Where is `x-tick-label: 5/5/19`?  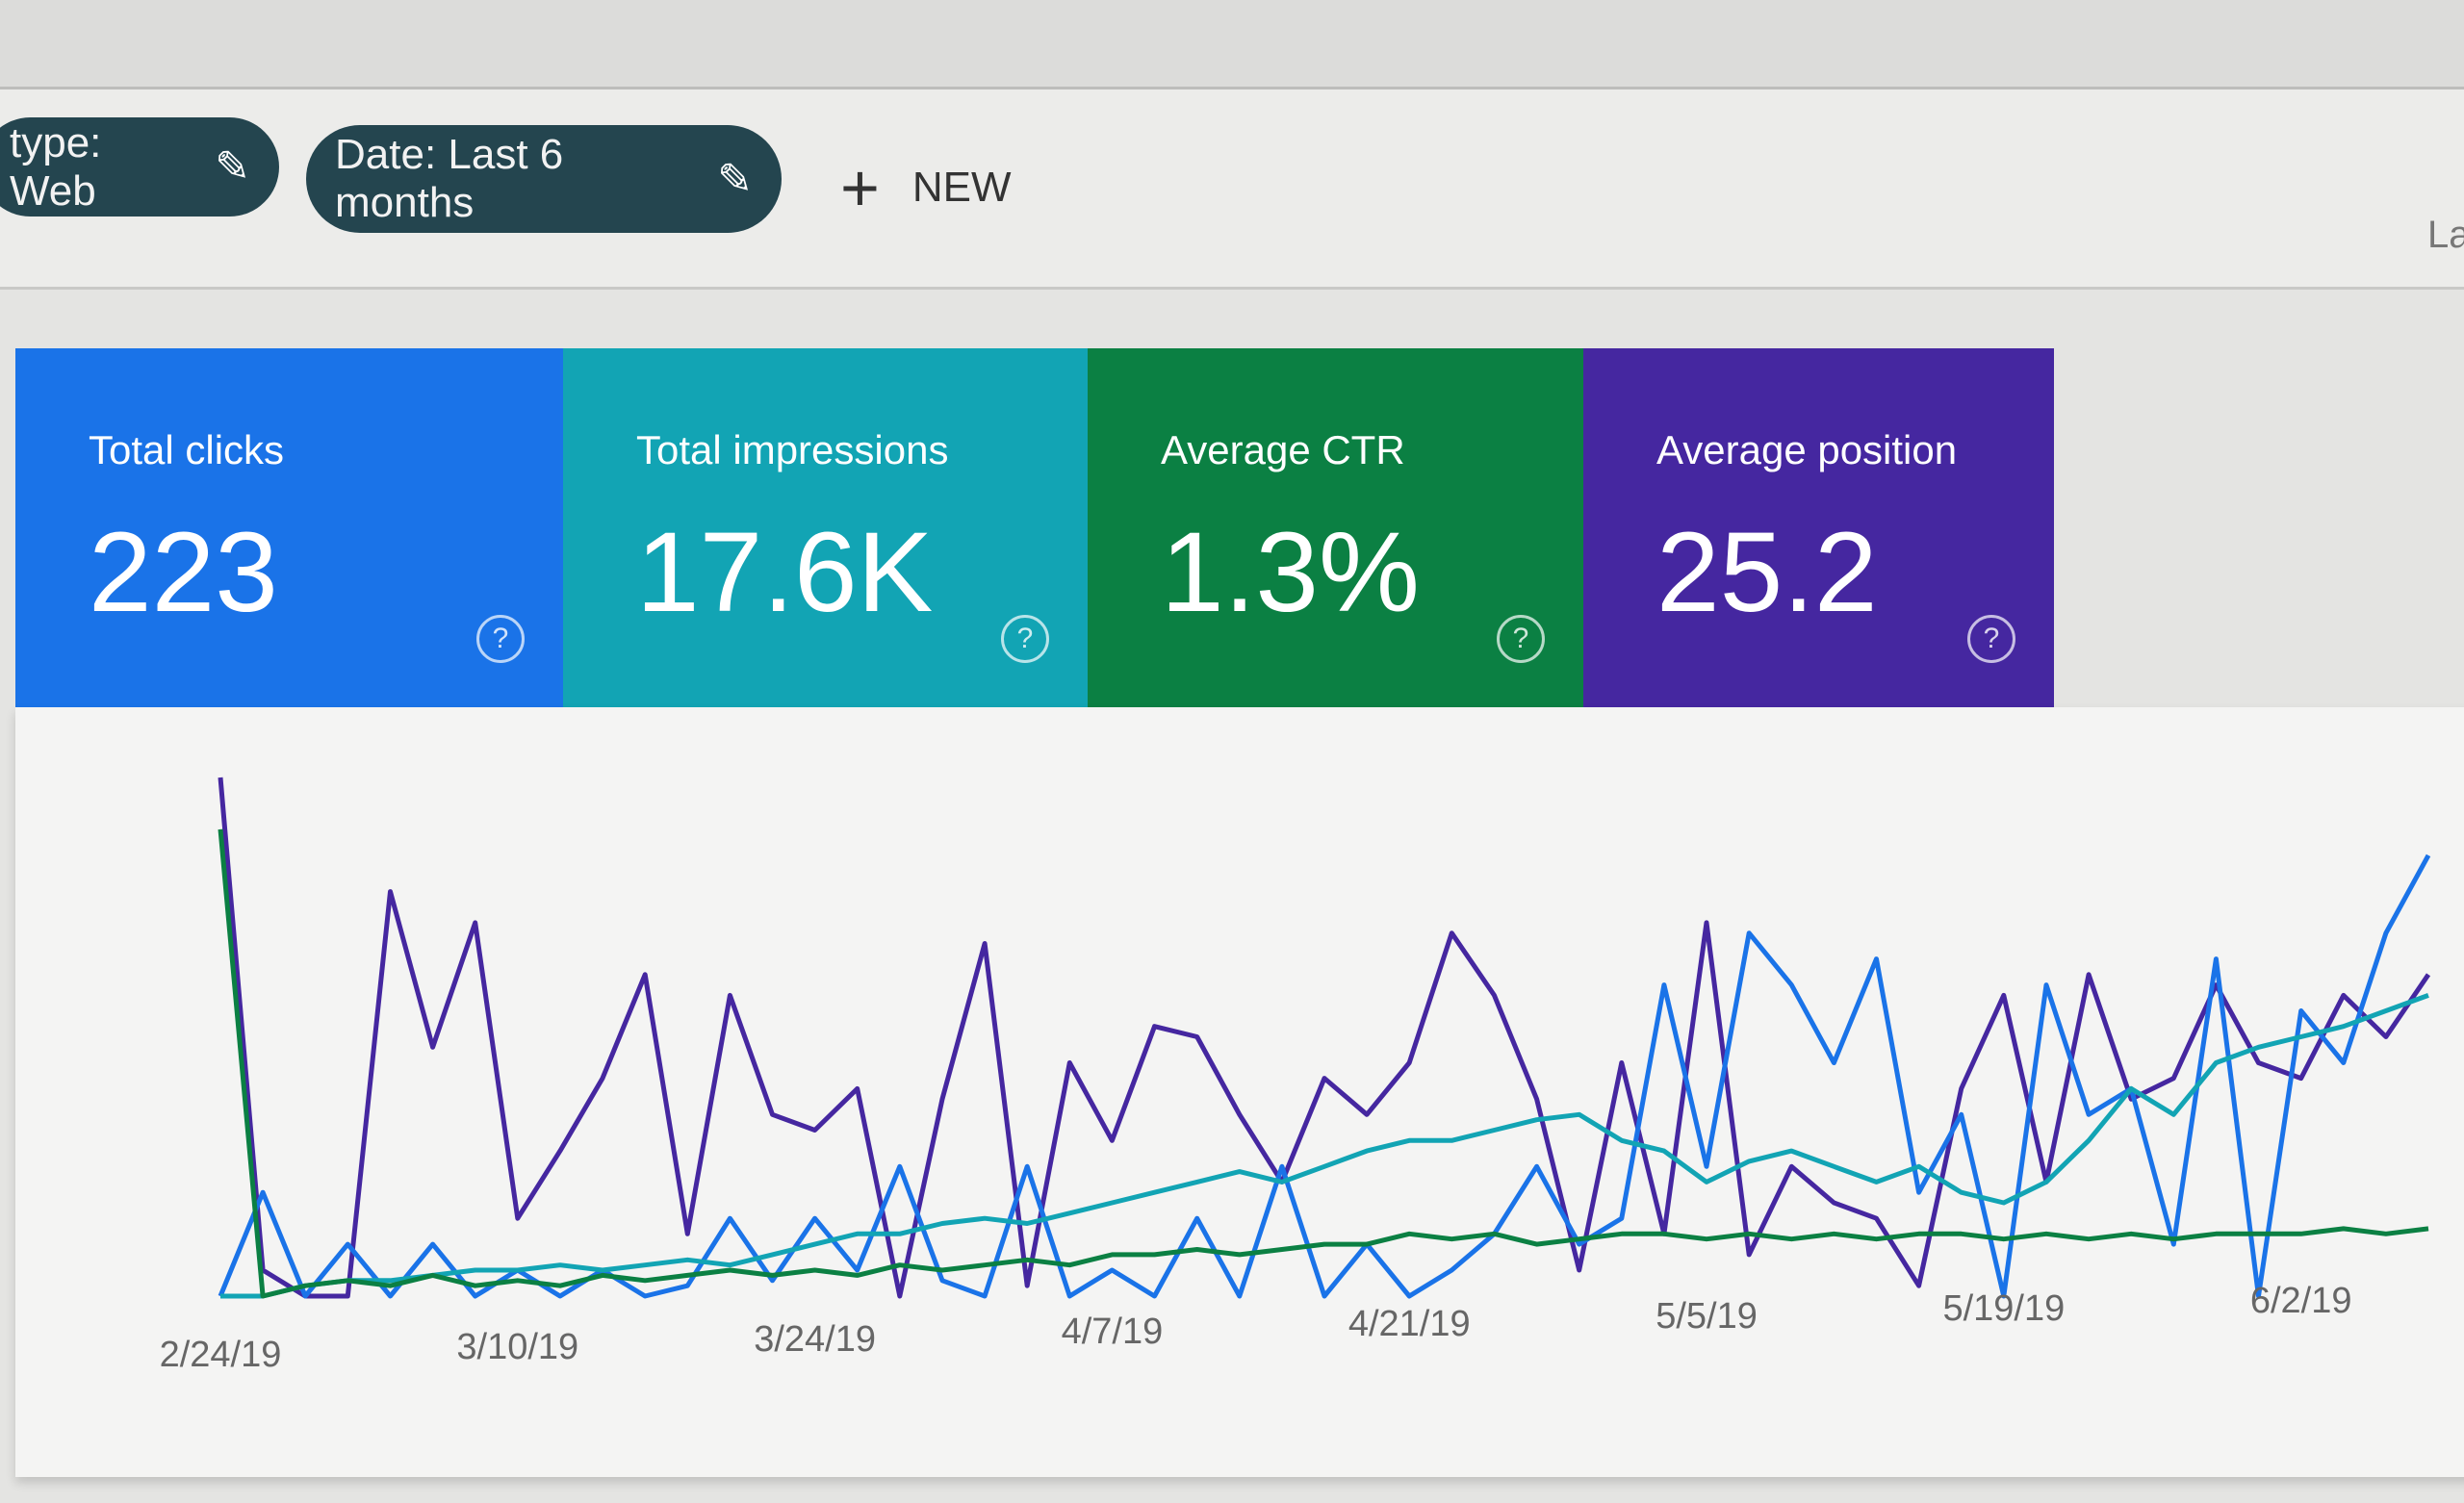
x-tick-label: 5/5/19 is located at coordinates (1707, 1316).